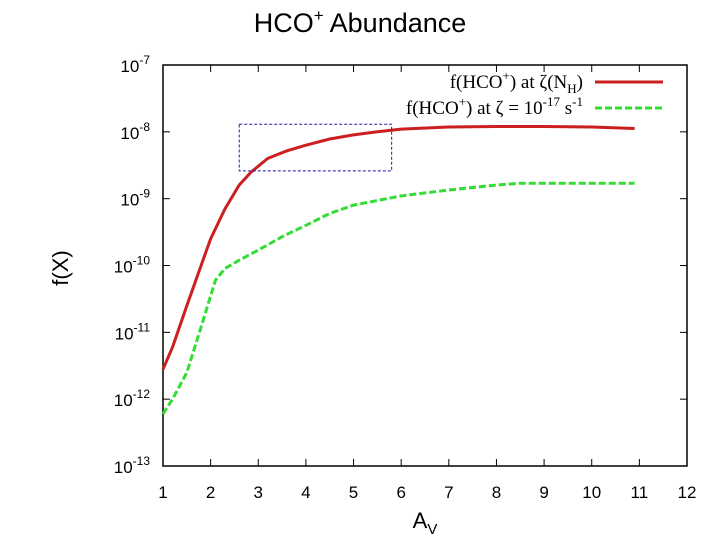 This screenshot has height=540, width=720. Describe the element at coordinates (400, 492) in the screenshot. I see `x-tick-label: 6` at that location.